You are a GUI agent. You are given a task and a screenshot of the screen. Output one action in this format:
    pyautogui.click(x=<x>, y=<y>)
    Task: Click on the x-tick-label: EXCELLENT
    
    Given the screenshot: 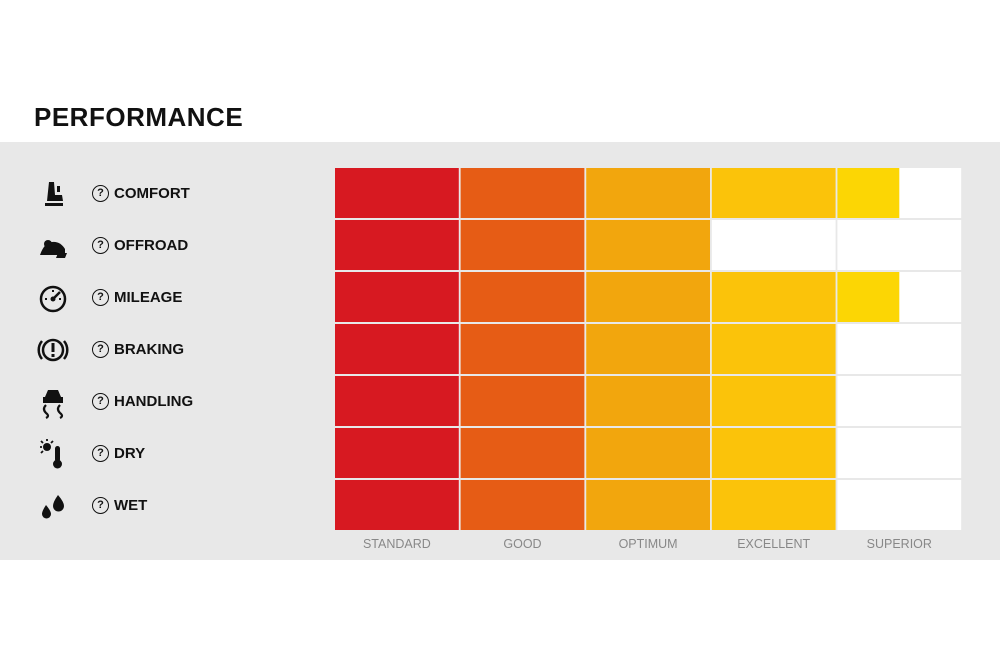 What is the action you would take?
    pyautogui.click(x=773, y=544)
    